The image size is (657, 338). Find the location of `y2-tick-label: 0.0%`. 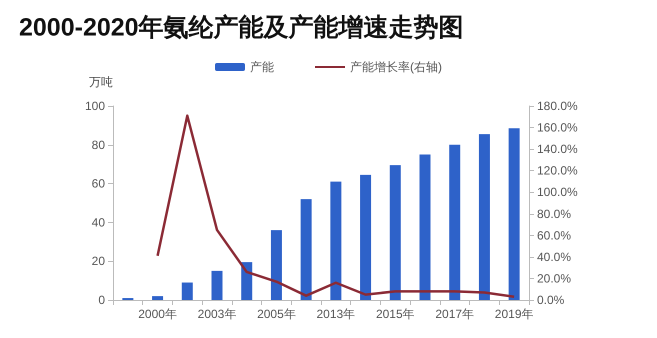

y2-tick-label: 0.0% is located at coordinates (551, 300).